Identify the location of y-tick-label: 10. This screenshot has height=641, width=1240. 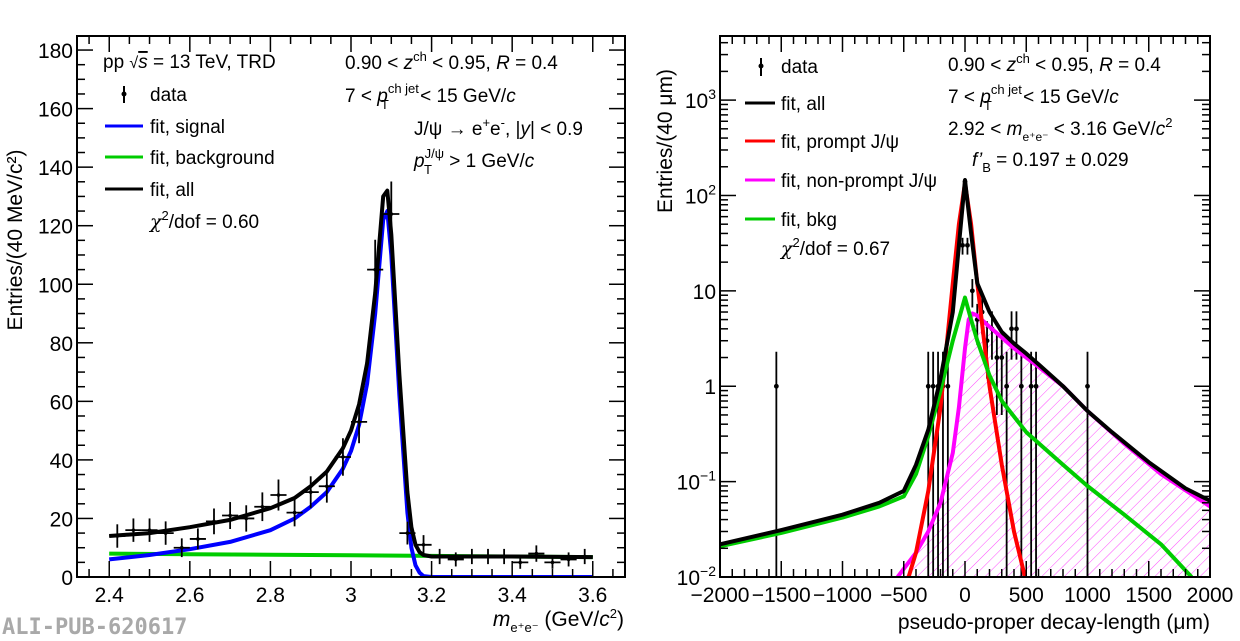
(704, 292).